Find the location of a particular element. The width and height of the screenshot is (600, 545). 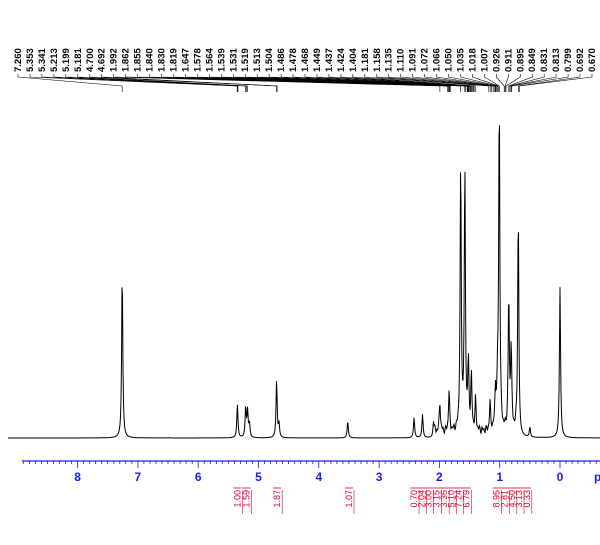

integral-label: 3.00 is located at coordinates (429, 499).